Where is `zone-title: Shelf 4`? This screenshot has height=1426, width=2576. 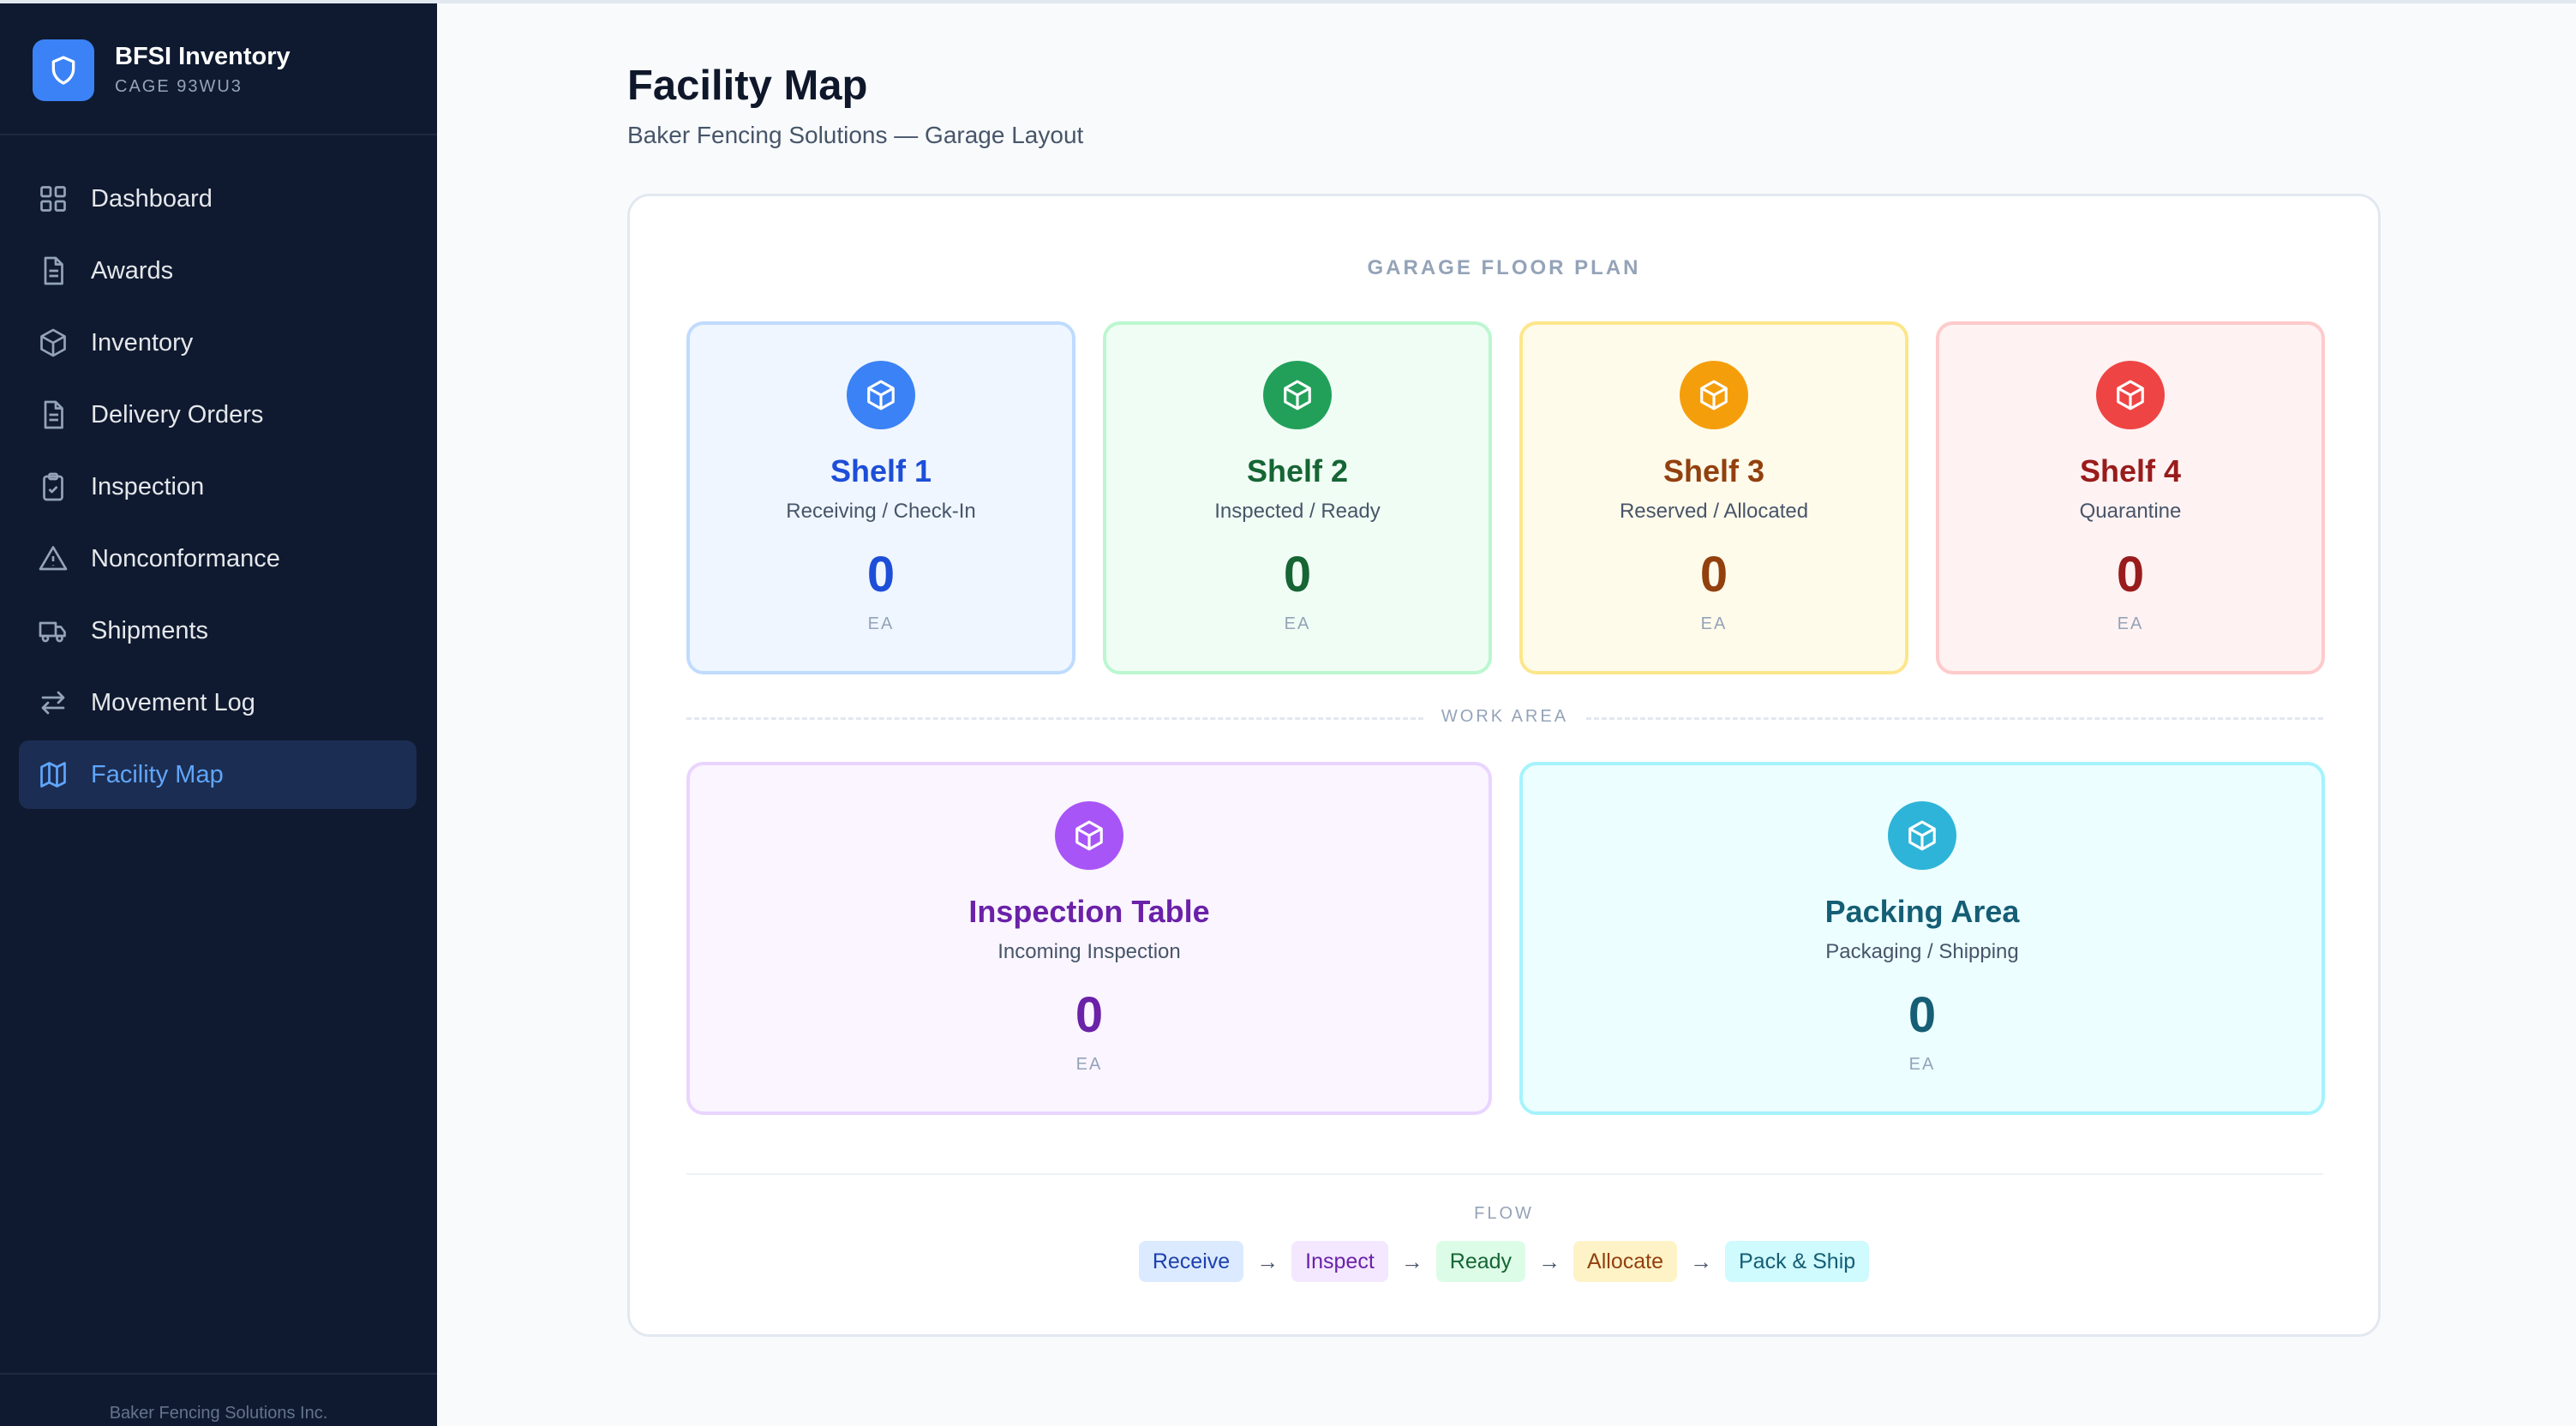
zone-title: Shelf 4 is located at coordinates (2130, 470).